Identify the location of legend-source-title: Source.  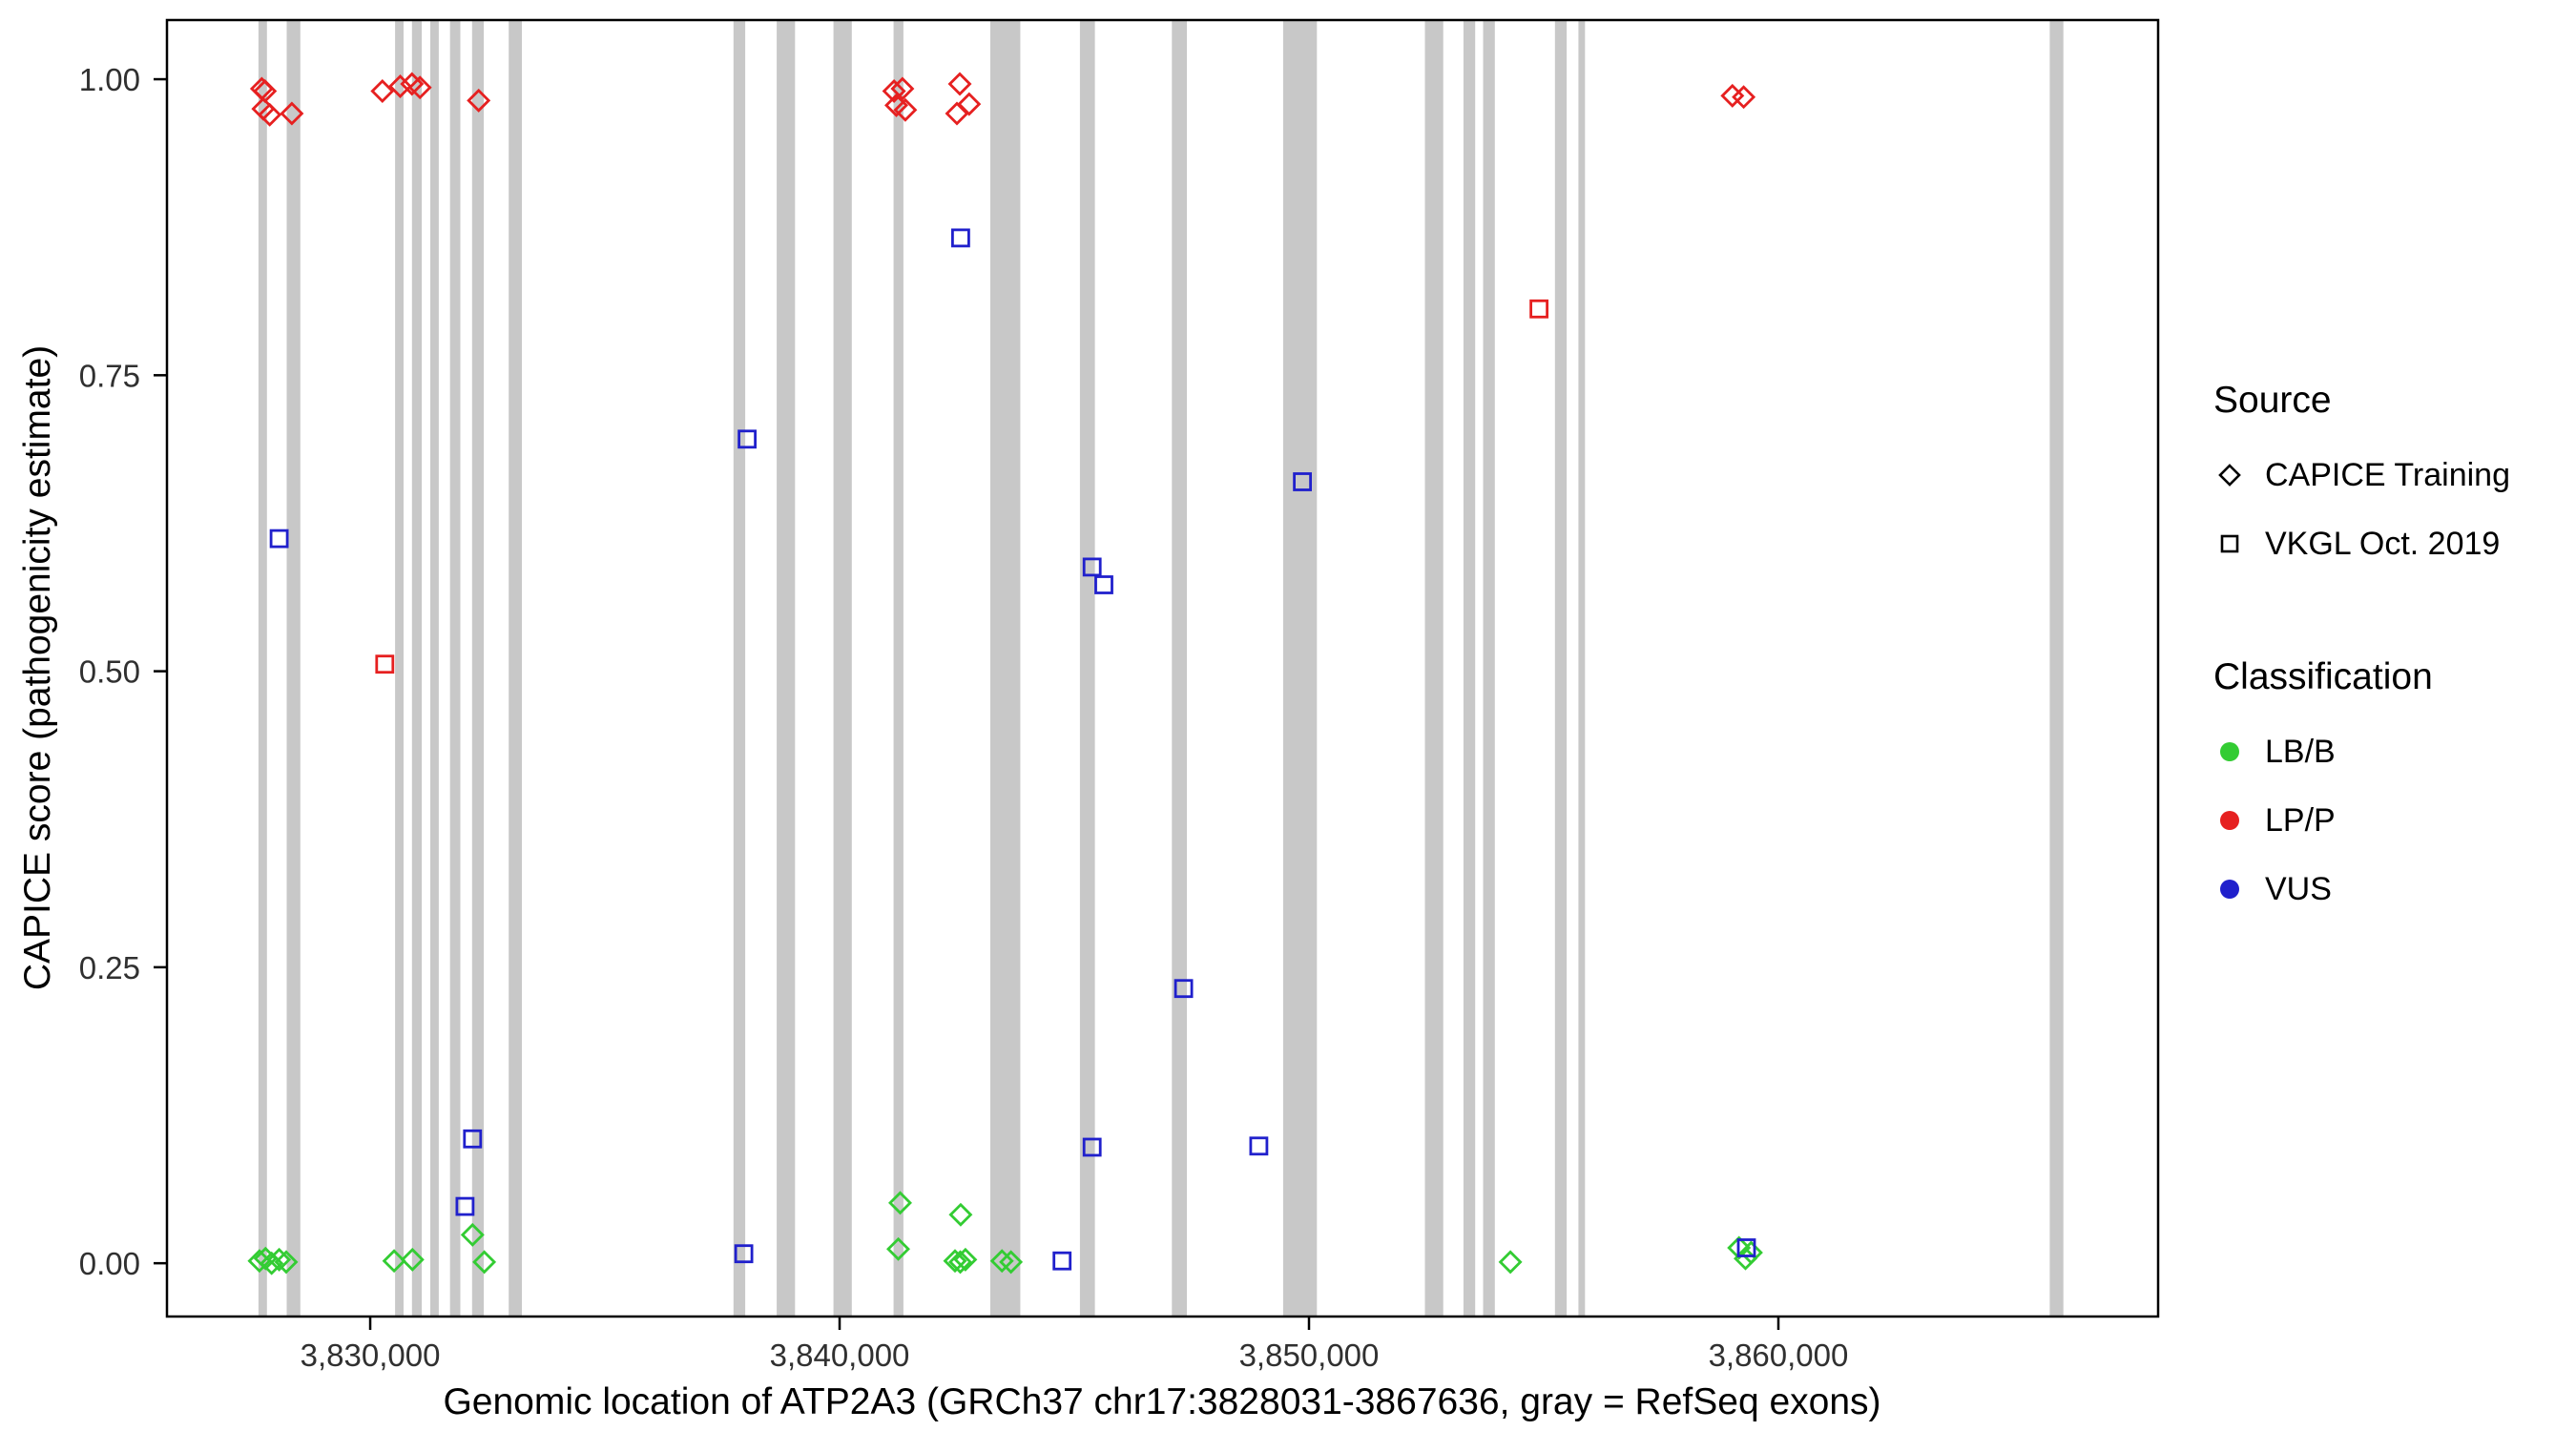
(2272, 401).